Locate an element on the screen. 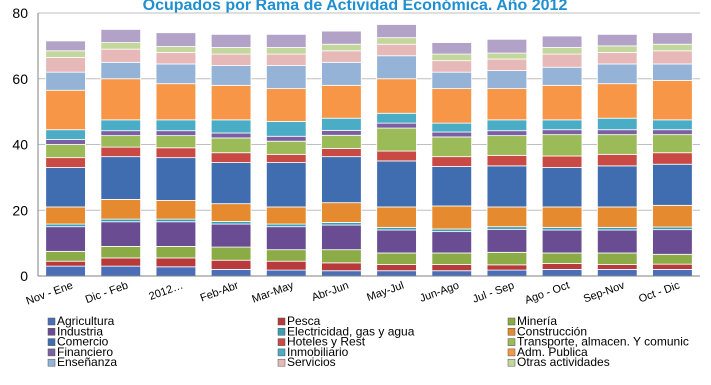  legend-label: Enseñanza is located at coordinates (87, 362).